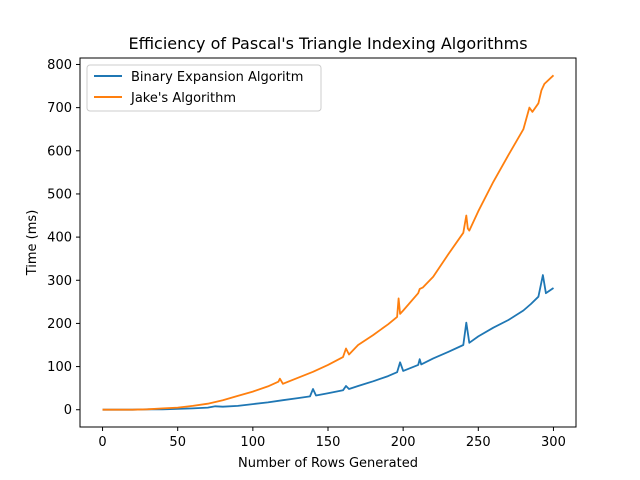  What do you see at coordinates (177, 442) in the screenshot?
I see `x-tick-label: 50` at bounding box center [177, 442].